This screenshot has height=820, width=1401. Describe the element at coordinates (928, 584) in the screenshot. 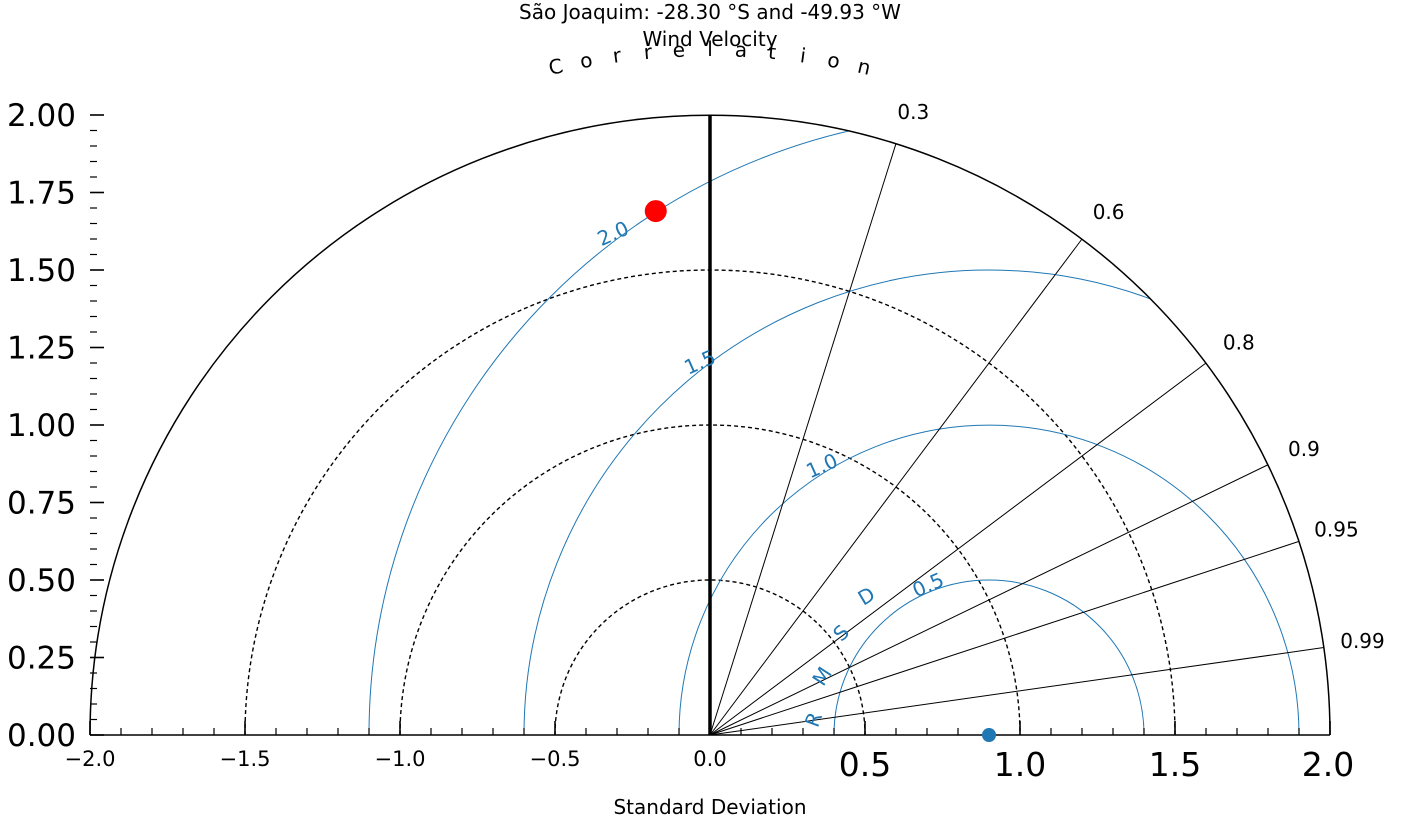

I see `rmsd-label-0.5: 0.5` at that location.